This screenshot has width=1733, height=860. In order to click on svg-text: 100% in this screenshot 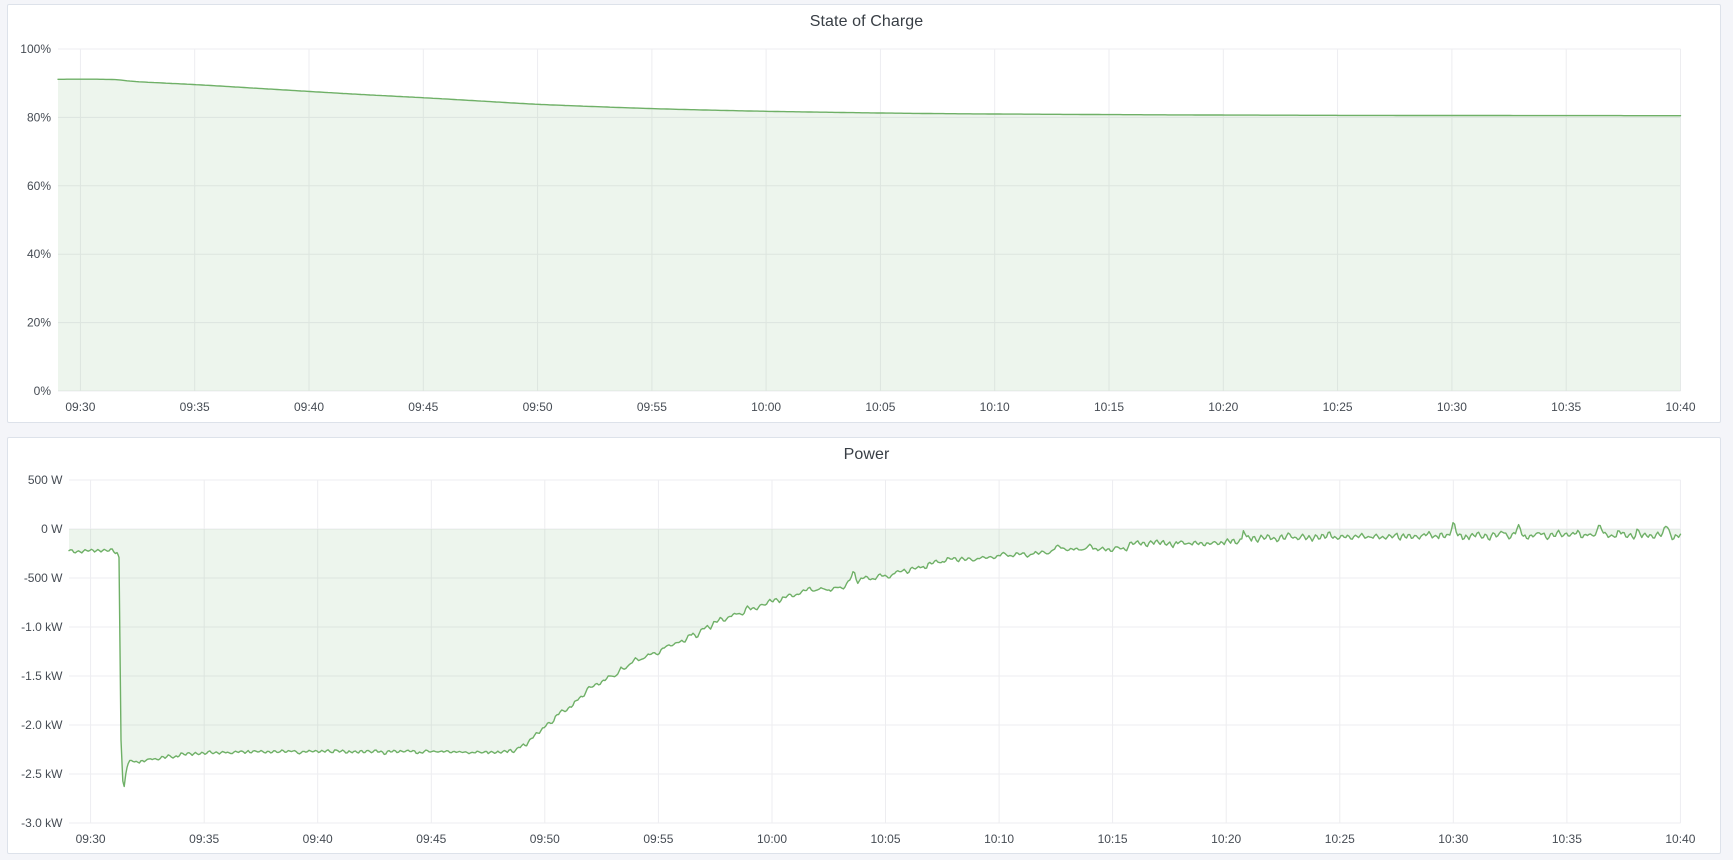, I will do `click(35, 49)`.